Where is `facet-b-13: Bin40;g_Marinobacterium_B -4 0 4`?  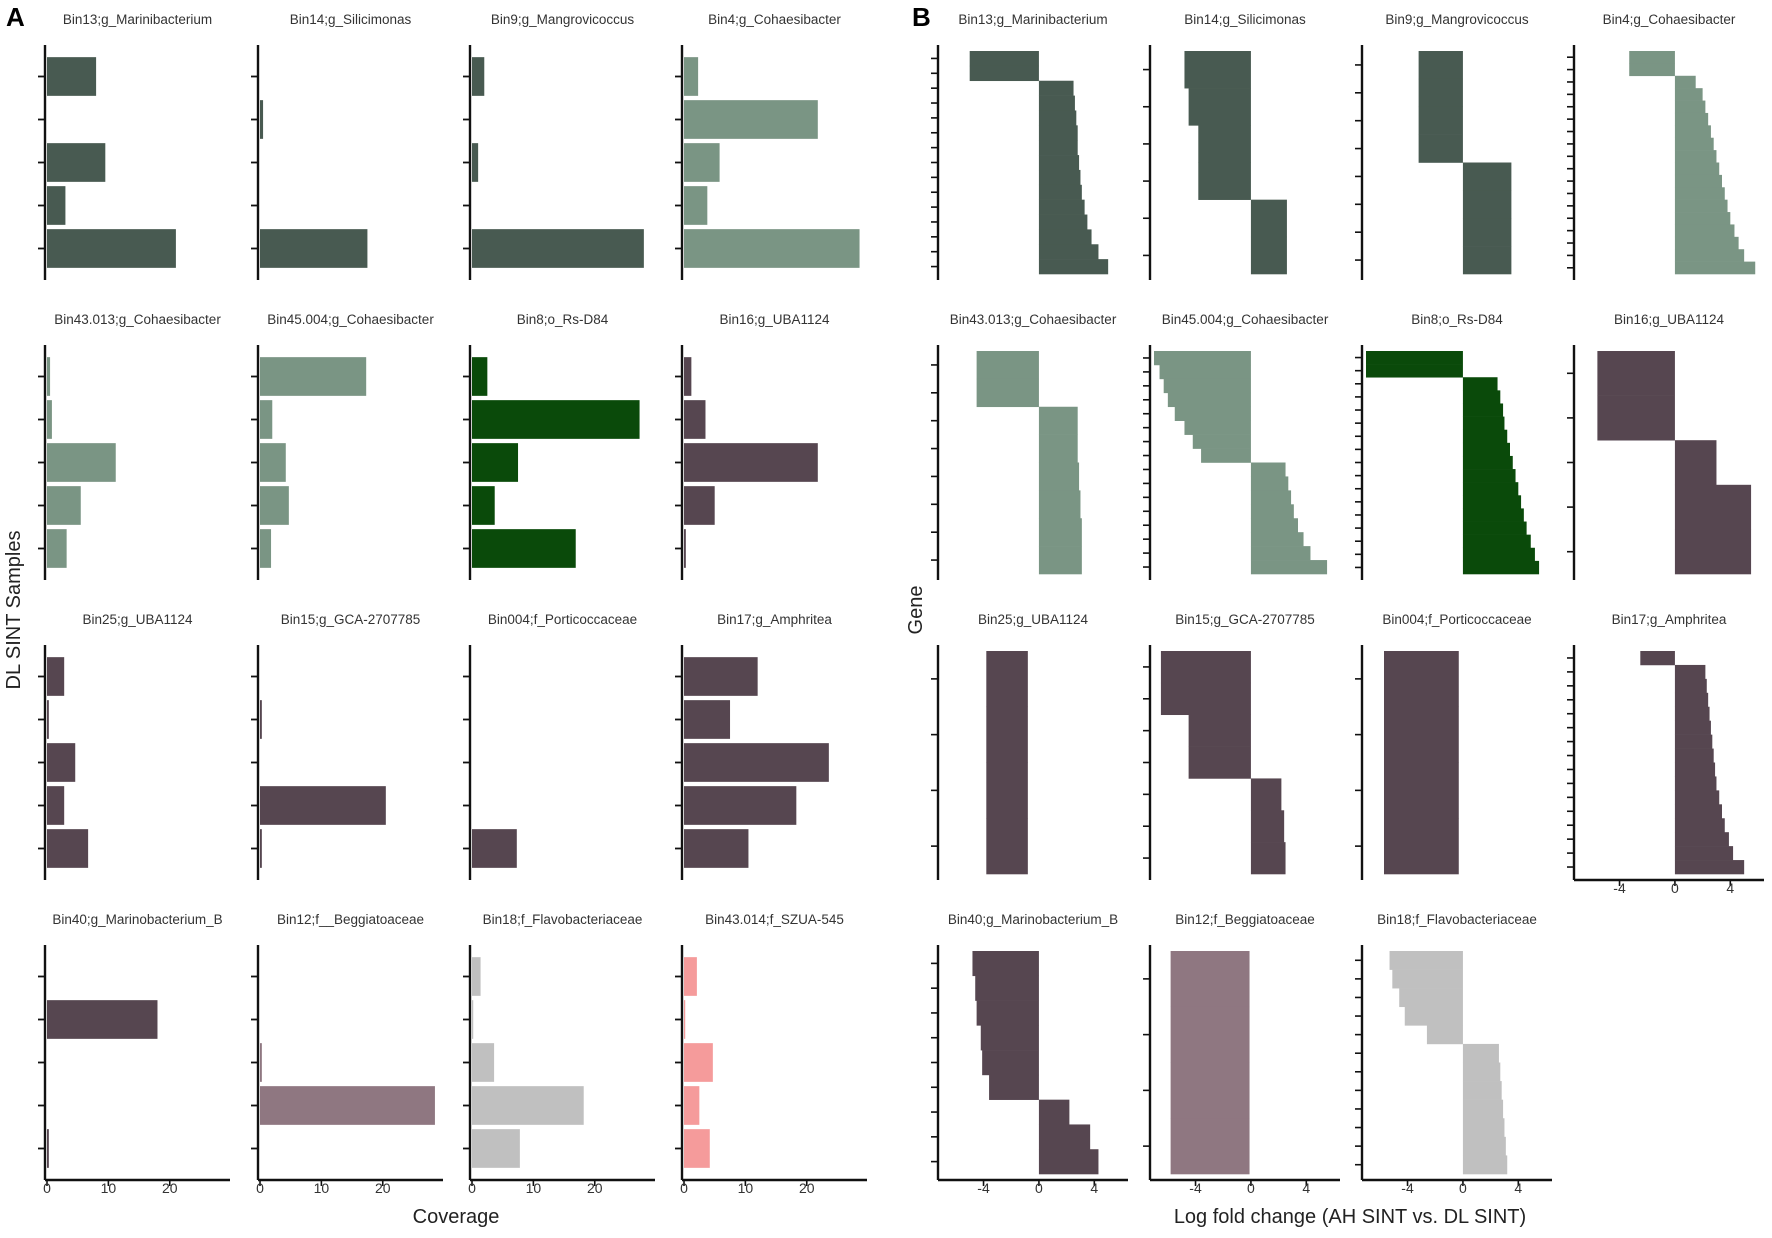 facet-b-13: Bin40;g_Marinobacterium_B -4 0 4 is located at coordinates (1029, 1054).